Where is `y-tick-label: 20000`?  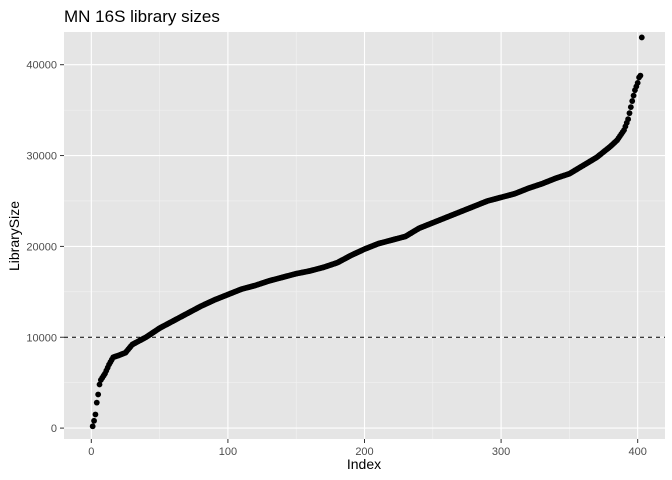 y-tick-label: 20000 is located at coordinates (41, 247).